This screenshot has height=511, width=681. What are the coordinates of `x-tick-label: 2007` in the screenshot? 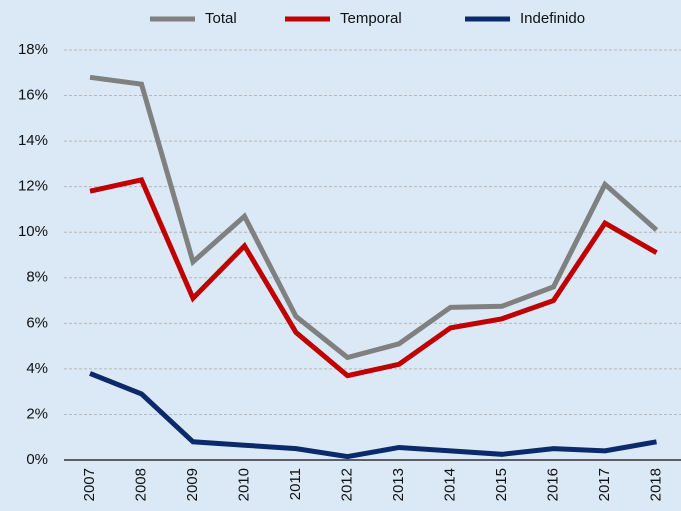 It's located at (89, 484).